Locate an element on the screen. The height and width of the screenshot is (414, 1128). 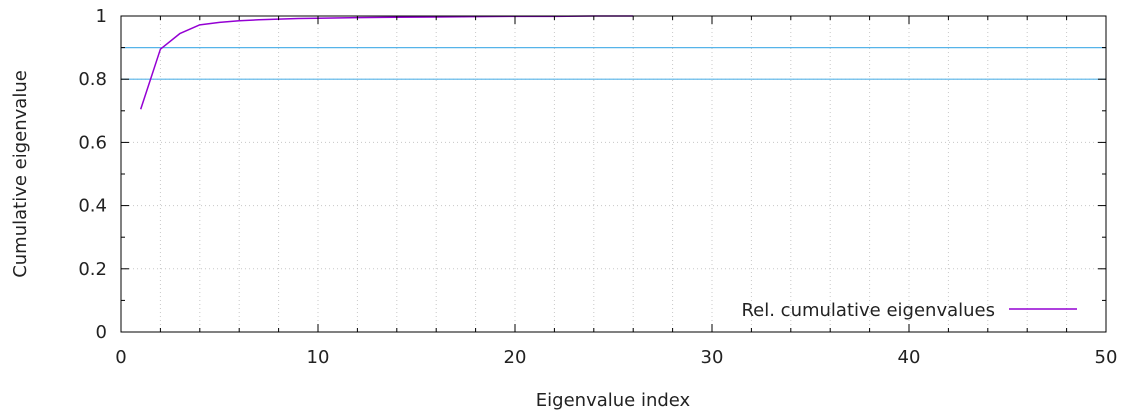
y-tick-label: 0.6 is located at coordinates (92, 142).